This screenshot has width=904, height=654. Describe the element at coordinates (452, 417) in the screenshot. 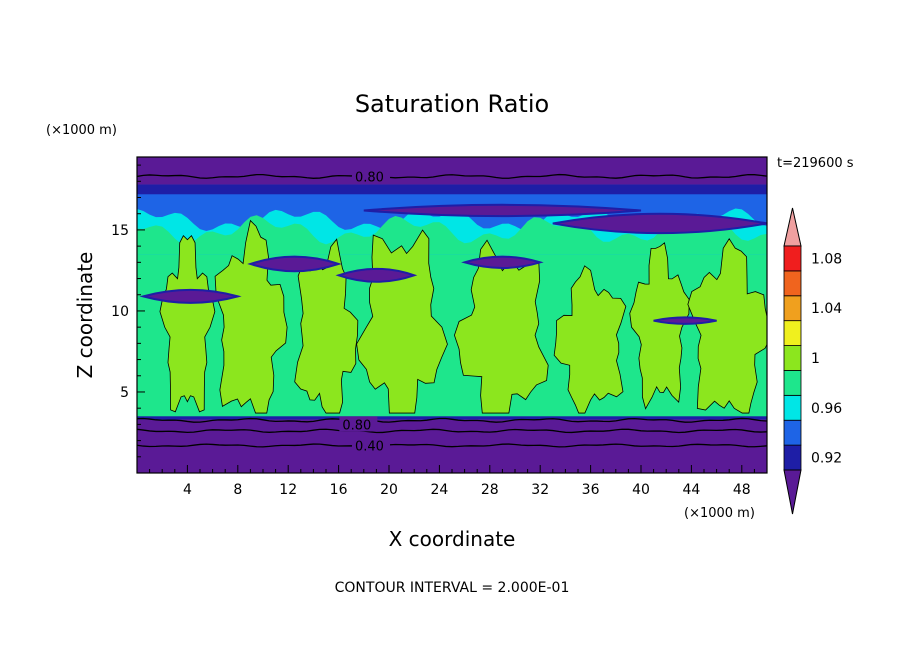

I see `lower-transition-band` at that location.